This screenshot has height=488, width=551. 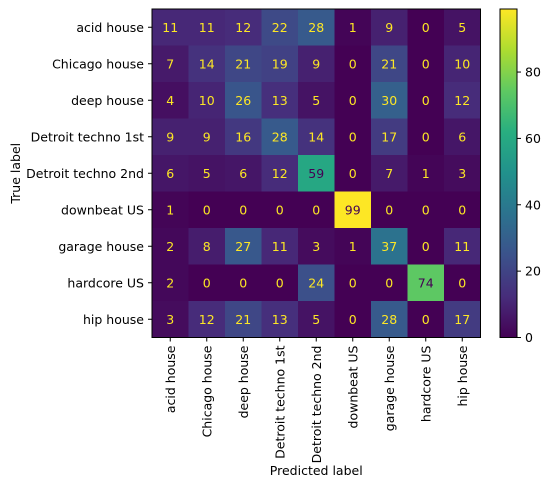 What do you see at coordinates (353, 209) in the screenshot?
I see `cell-value-label: 99` at bounding box center [353, 209].